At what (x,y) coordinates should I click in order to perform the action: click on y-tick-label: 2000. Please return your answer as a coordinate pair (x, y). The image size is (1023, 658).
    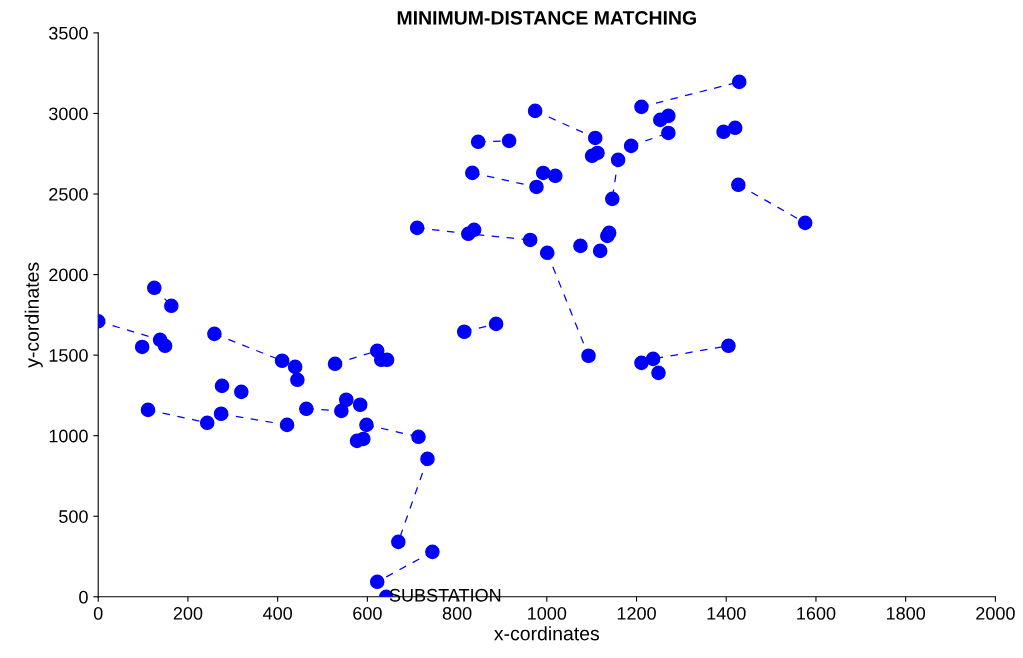
    Looking at the image, I should click on (68, 275).